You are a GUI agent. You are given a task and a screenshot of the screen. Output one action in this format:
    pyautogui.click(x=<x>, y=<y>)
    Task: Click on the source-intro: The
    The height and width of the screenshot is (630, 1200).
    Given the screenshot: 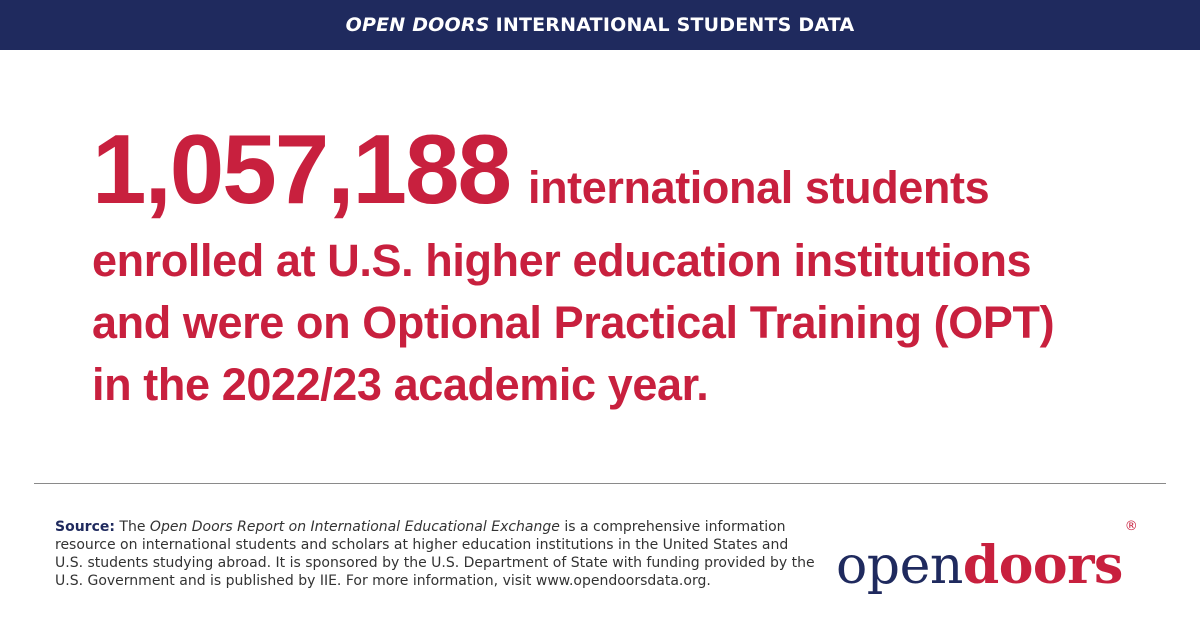 What is the action you would take?
    pyautogui.click(x=132, y=527)
    